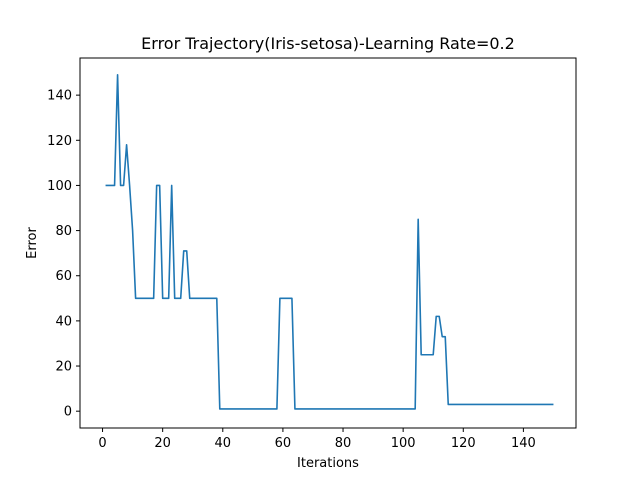 This screenshot has height=480, width=640. What do you see at coordinates (328, 463) in the screenshot?
I see `x-axis-label: Iterations` at bounding box center [328, 463].